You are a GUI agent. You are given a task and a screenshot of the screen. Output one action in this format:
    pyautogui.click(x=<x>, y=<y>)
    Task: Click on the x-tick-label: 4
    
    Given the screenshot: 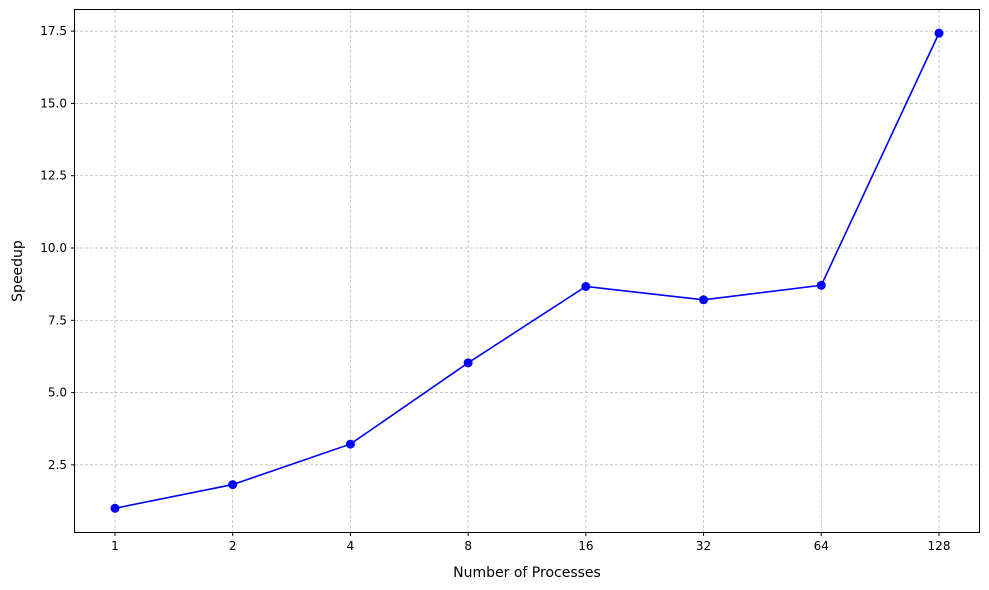 What is the action you would take?
    pyautogui.click(x=351, y=546)
    